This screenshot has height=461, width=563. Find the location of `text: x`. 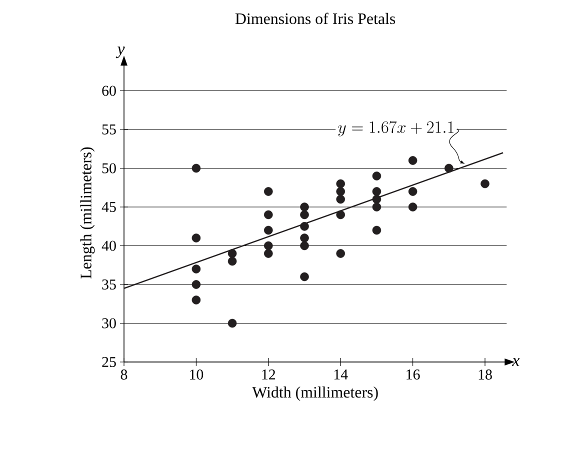

text: x is located at coordinates (516, 362).